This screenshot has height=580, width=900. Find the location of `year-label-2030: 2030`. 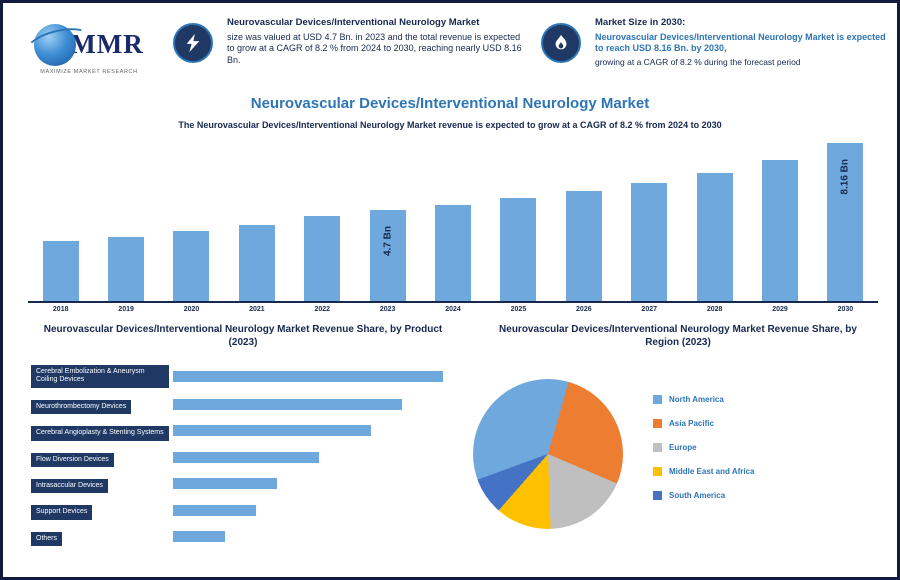

year-label-2030: 2030 is located at coordinates (845, 309).